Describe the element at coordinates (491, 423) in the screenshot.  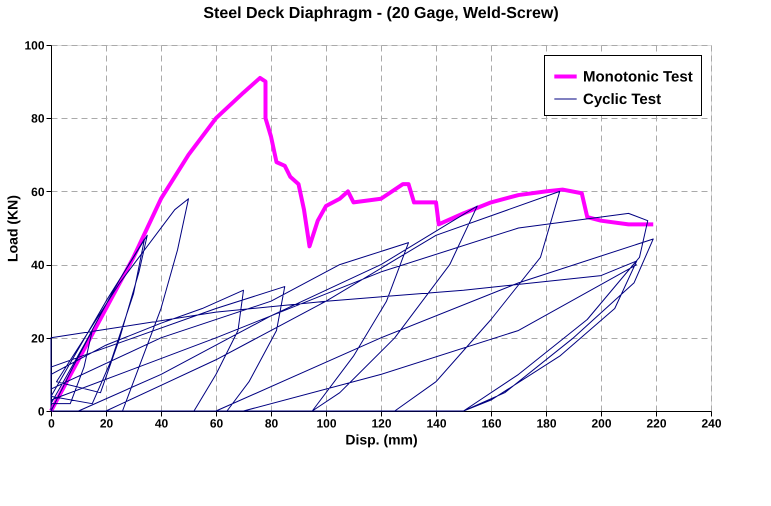
I see `x-tick-label: 160` at that location.